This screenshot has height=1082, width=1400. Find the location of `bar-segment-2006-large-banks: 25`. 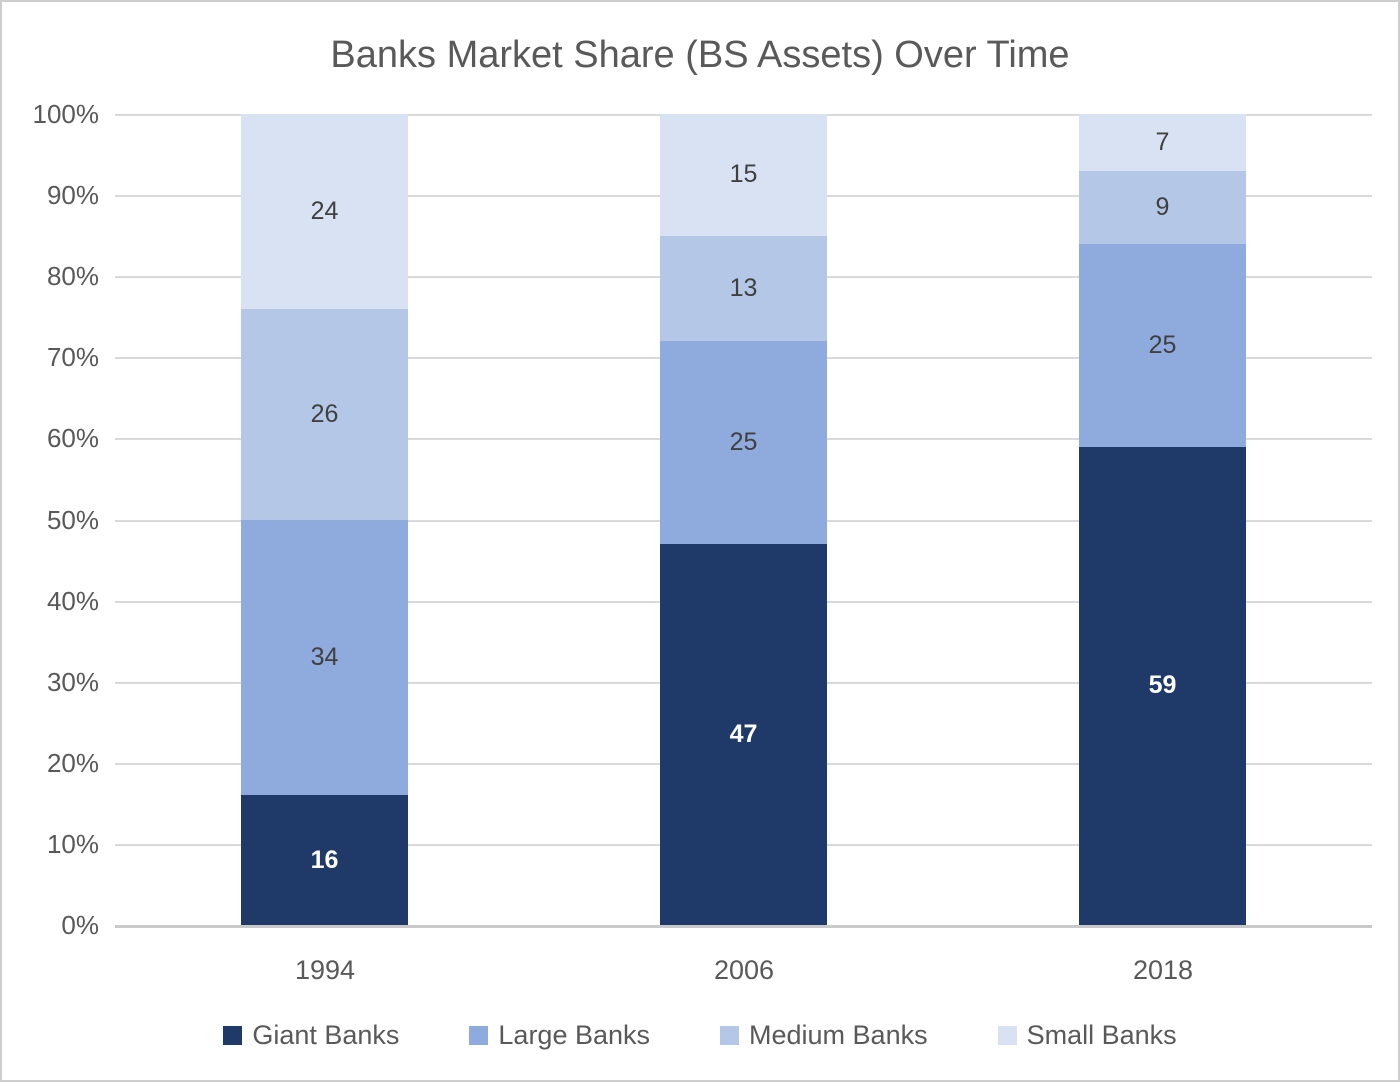

bar-segment-2006-large-banks: 25 is located at coordinates (743, 442).